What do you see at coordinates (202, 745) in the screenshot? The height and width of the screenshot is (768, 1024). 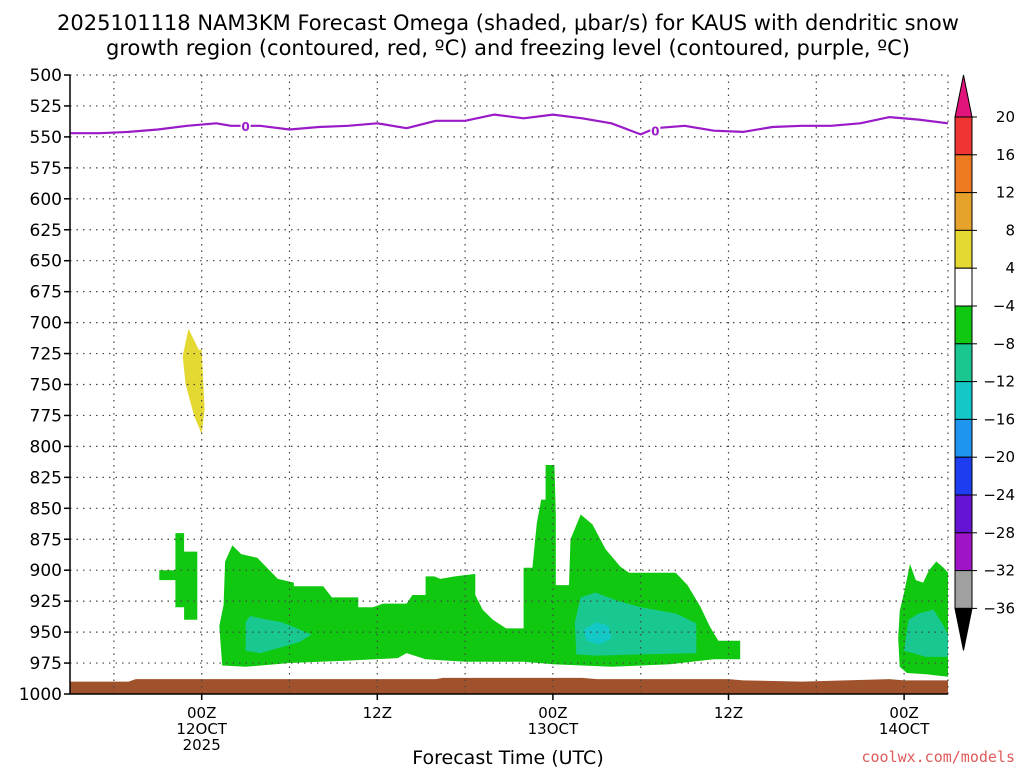 I see `x-tick-label: 2025` at bounding box center [202, 745].